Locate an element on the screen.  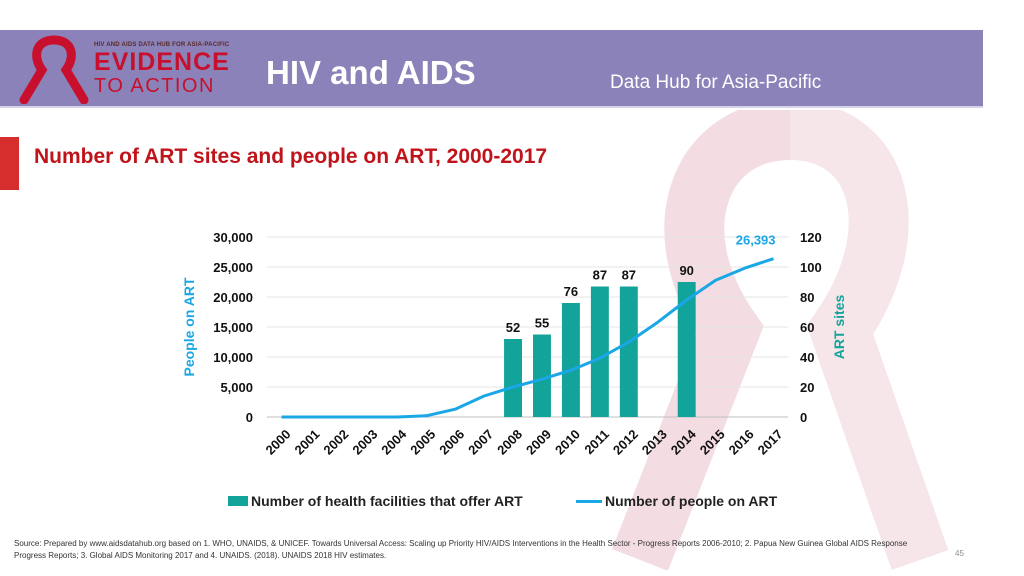
x-tick-label: 2007 is located at coordinates (480, 442).